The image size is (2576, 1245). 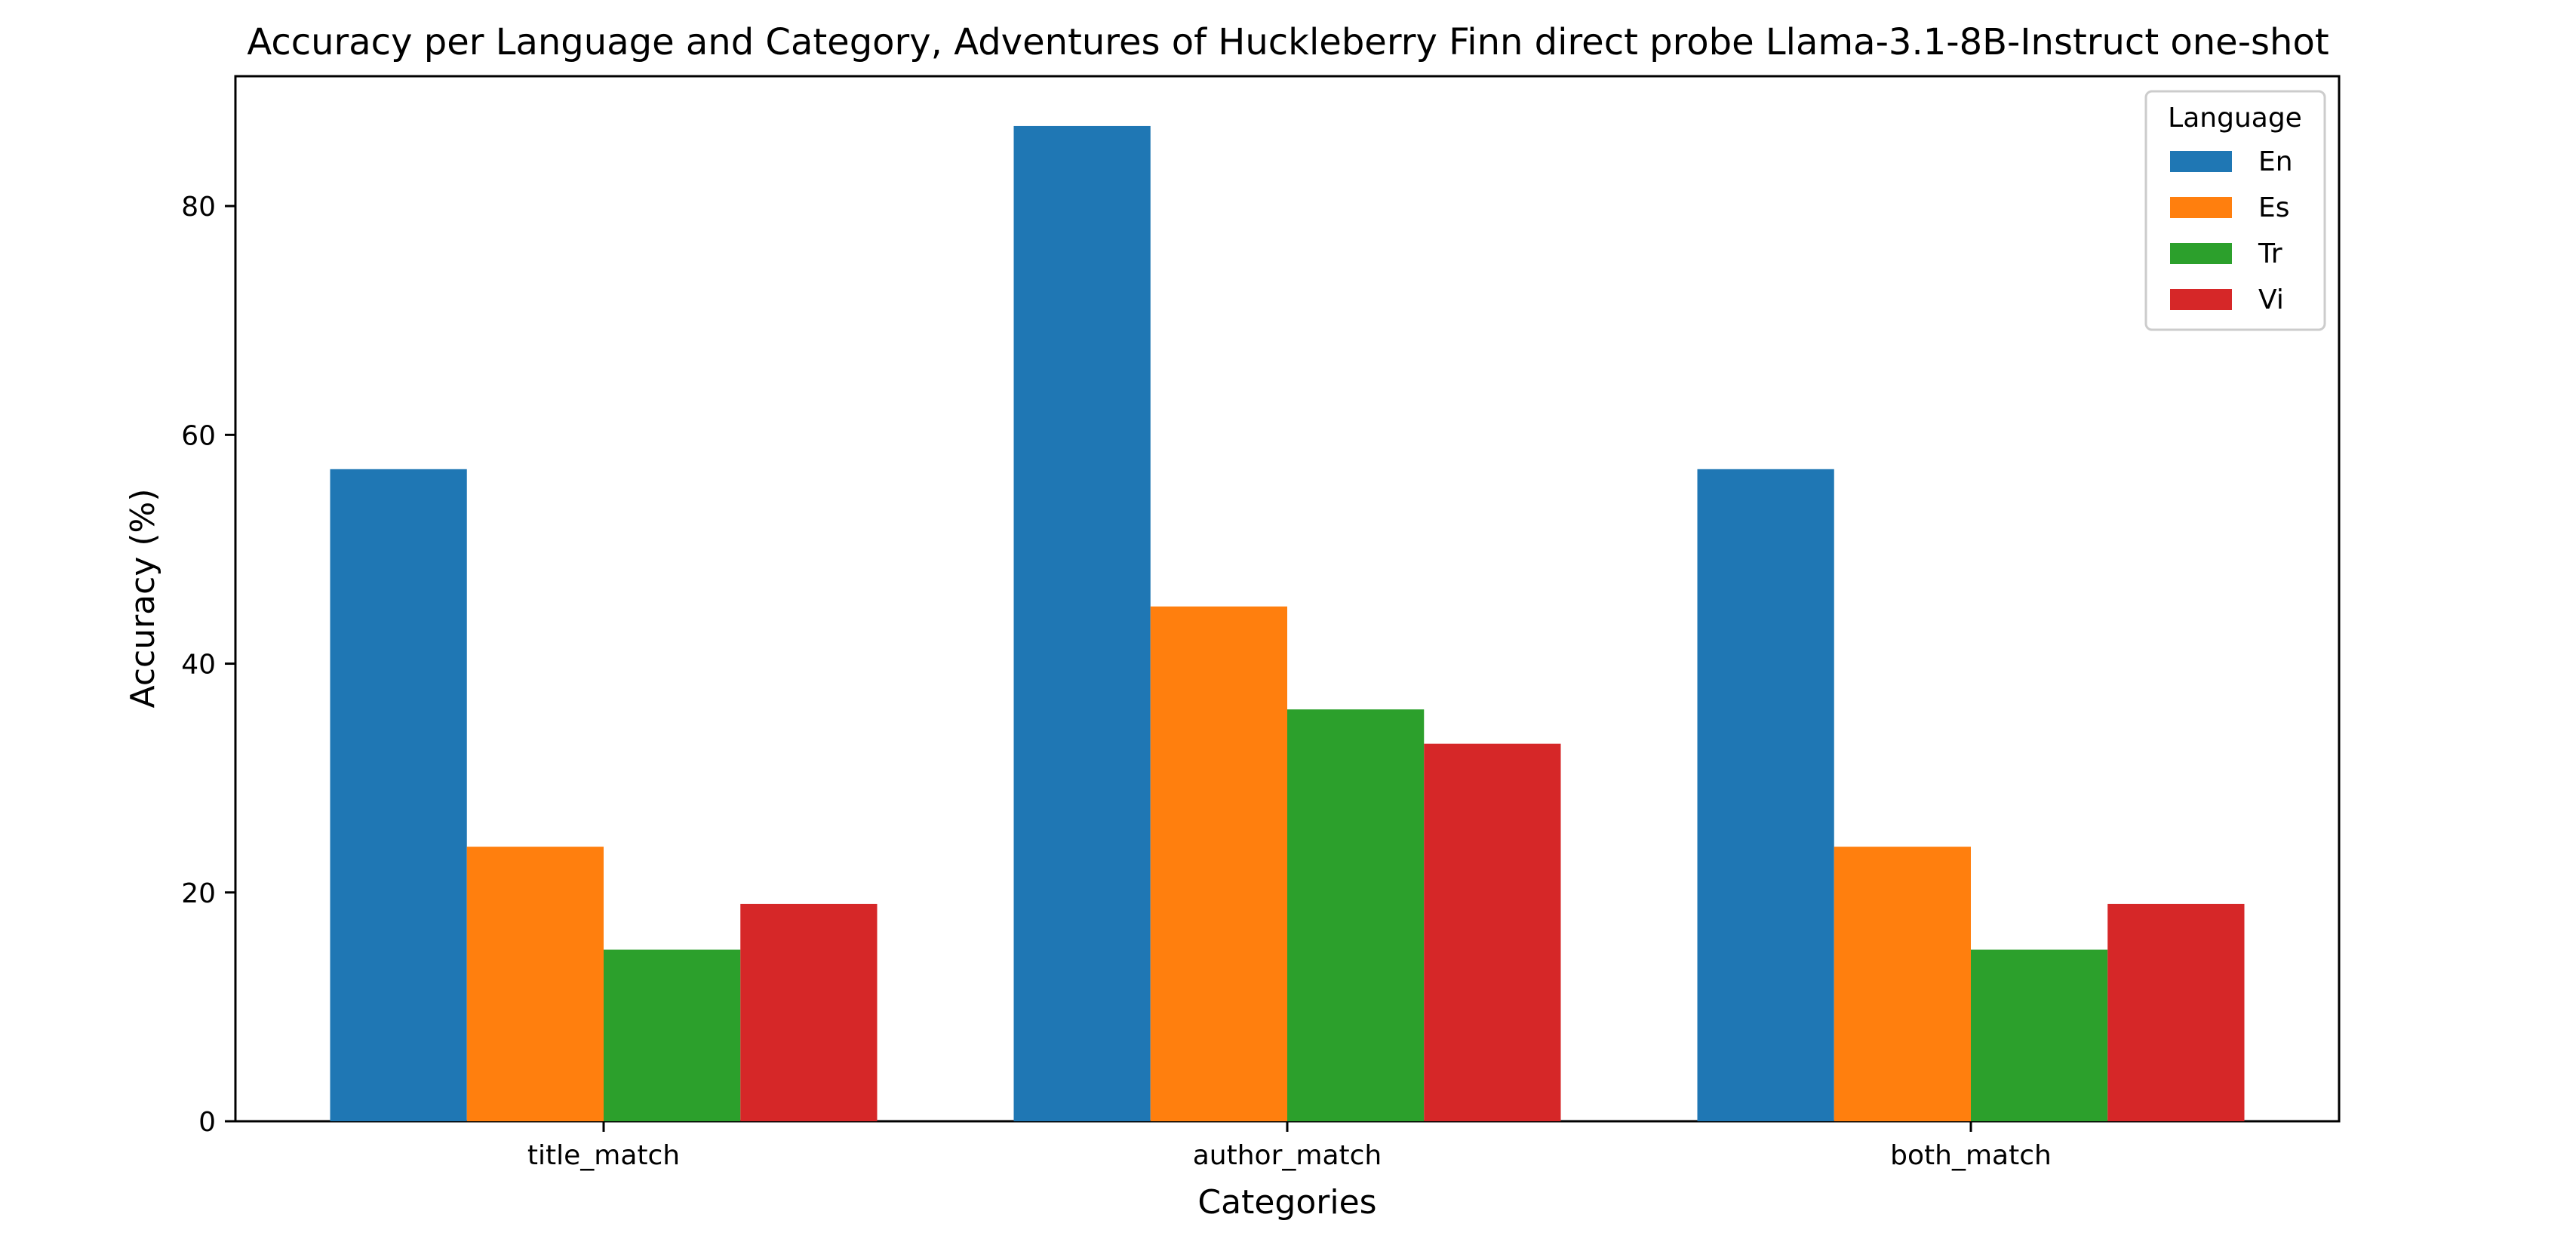 I want to click on bar-es-title_match, so click(x=535, y=984).